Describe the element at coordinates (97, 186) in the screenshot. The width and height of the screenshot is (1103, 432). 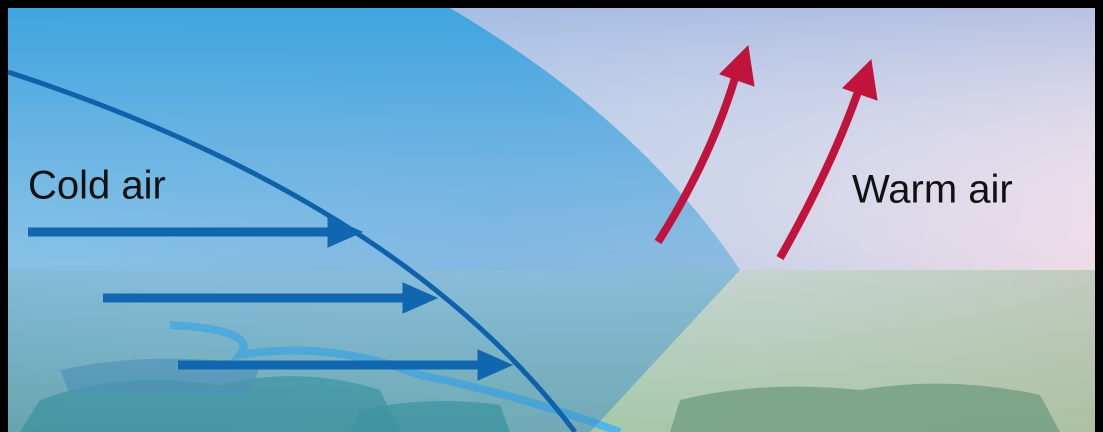
I see `cold-air-label: Cold air` at that location.